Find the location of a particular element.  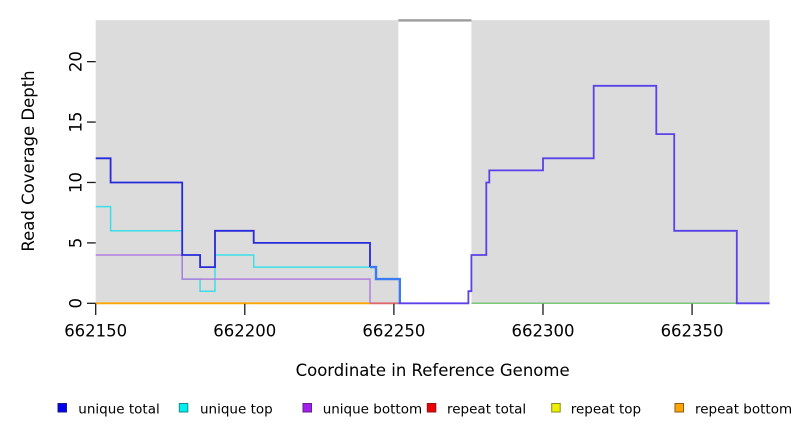

legend-item: repeat bottom is located at coordinates (733, 410).